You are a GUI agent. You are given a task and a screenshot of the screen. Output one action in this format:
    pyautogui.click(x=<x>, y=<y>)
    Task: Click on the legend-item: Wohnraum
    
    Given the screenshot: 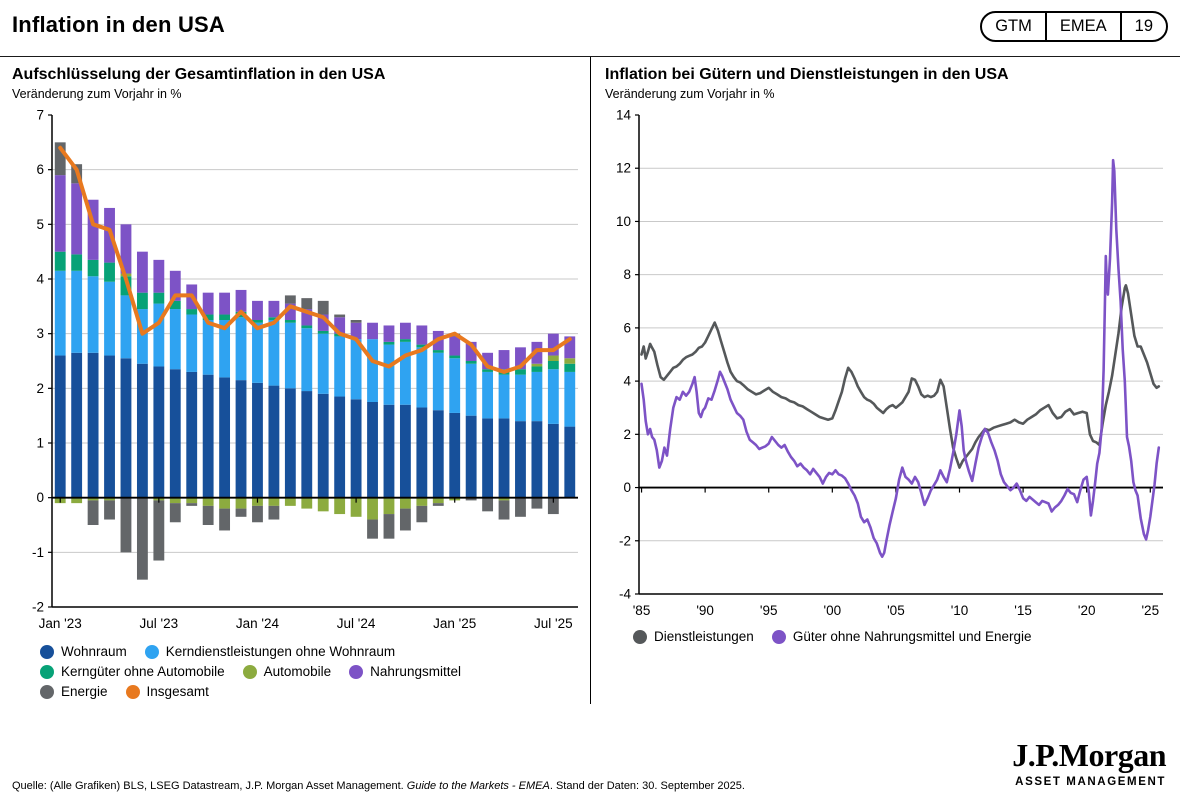 What is the action you would take?
    pyautogui.click(x=83, y=651)
    